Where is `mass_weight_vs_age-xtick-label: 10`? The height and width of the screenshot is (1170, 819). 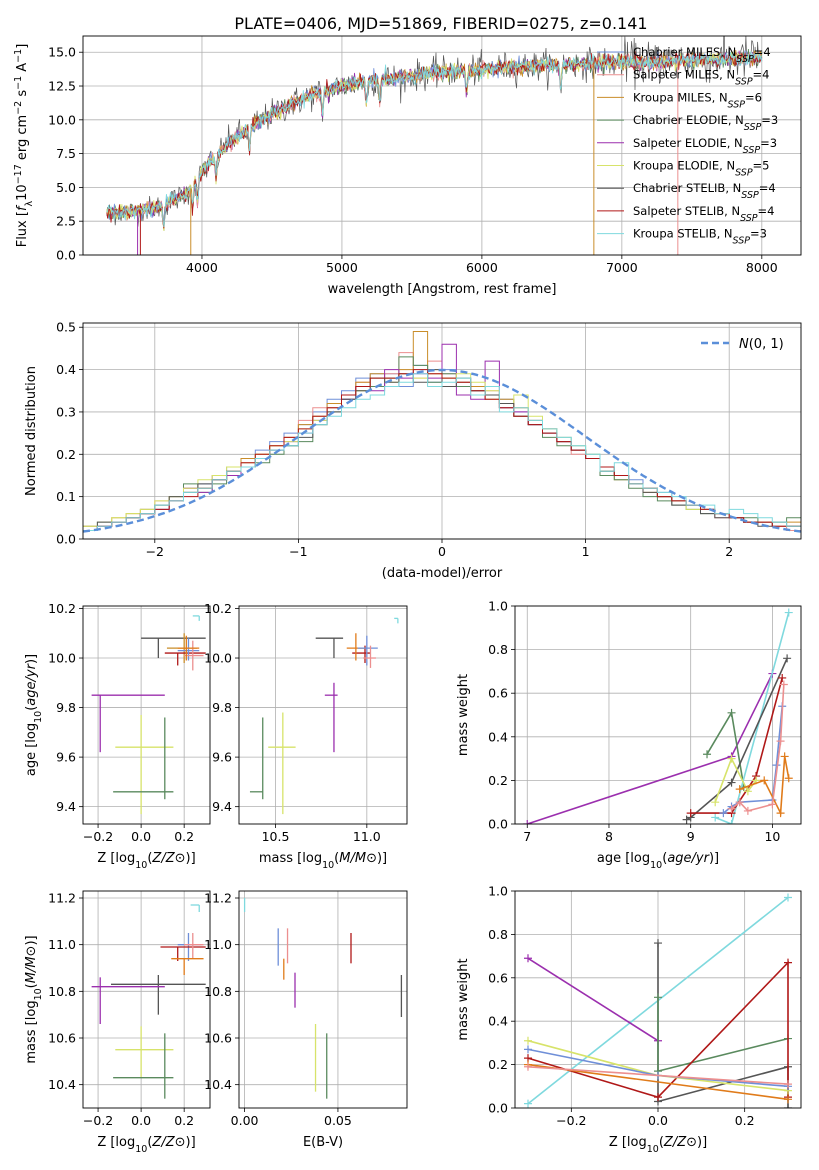
mass_weight_vs_age-xtick-label: 10 is located at coordinates (772, 836).